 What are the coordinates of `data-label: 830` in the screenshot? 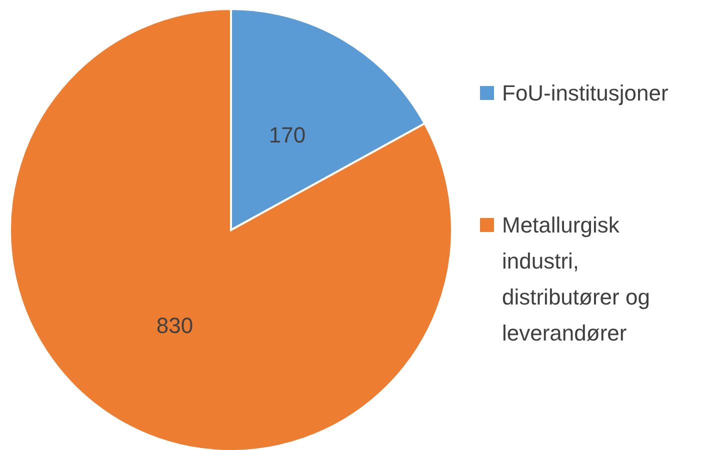 It's located at (175, 325).